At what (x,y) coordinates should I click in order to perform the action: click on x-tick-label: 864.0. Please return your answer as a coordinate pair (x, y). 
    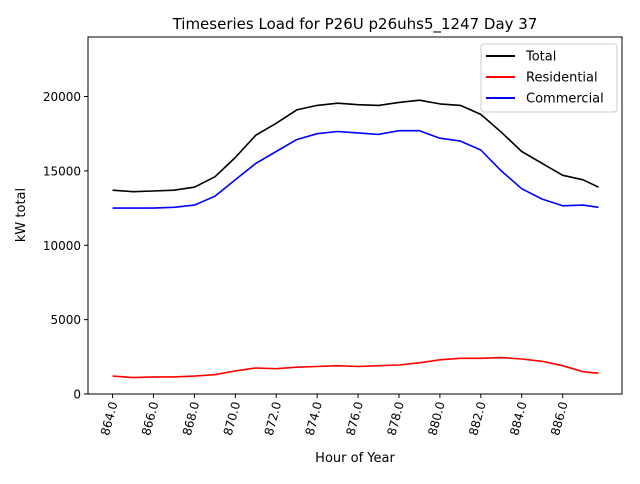
    Looking at the image, I should click on (109, 418).